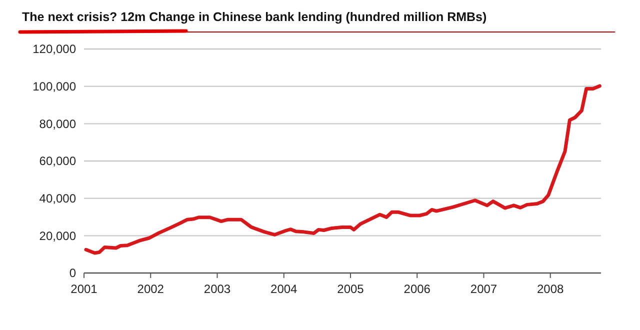 Image resolution: width=640 pixels, height=330 pixels. What do you see at coordinates (57, 161) in the screenshot?
I see `y-tick-label: 60,000` at bounding box center [57, 161].